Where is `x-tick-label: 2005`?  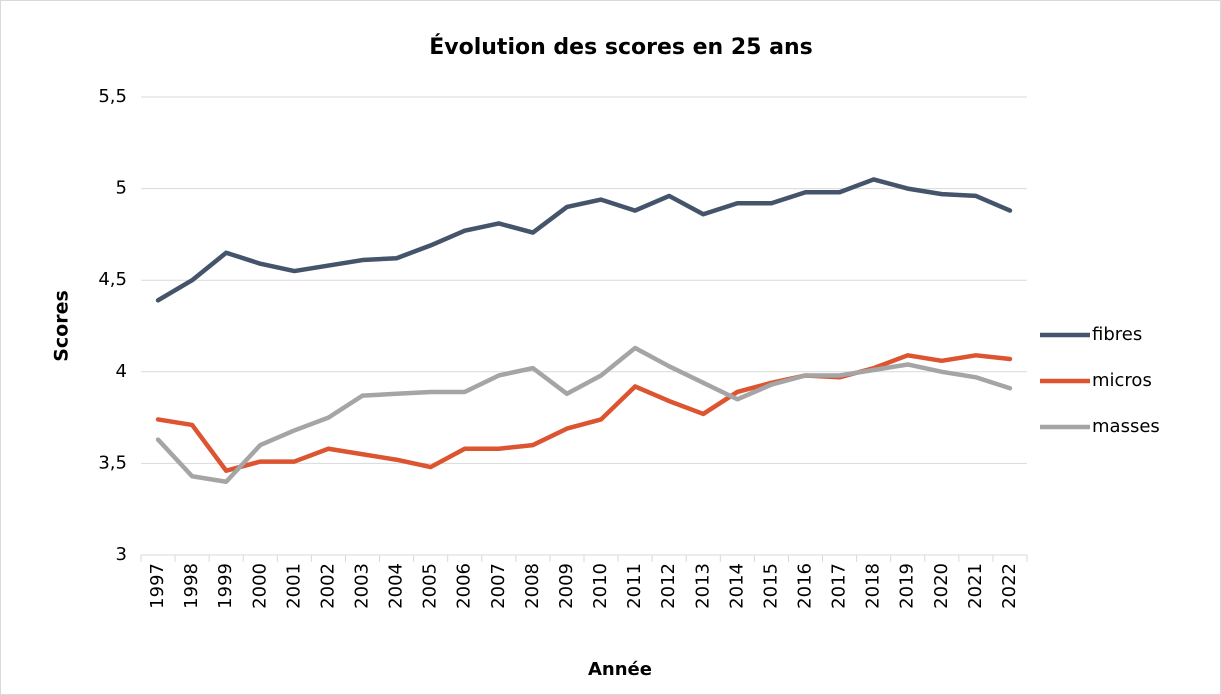
x-tick-label: 2005 is located at coordinates (430, 586).